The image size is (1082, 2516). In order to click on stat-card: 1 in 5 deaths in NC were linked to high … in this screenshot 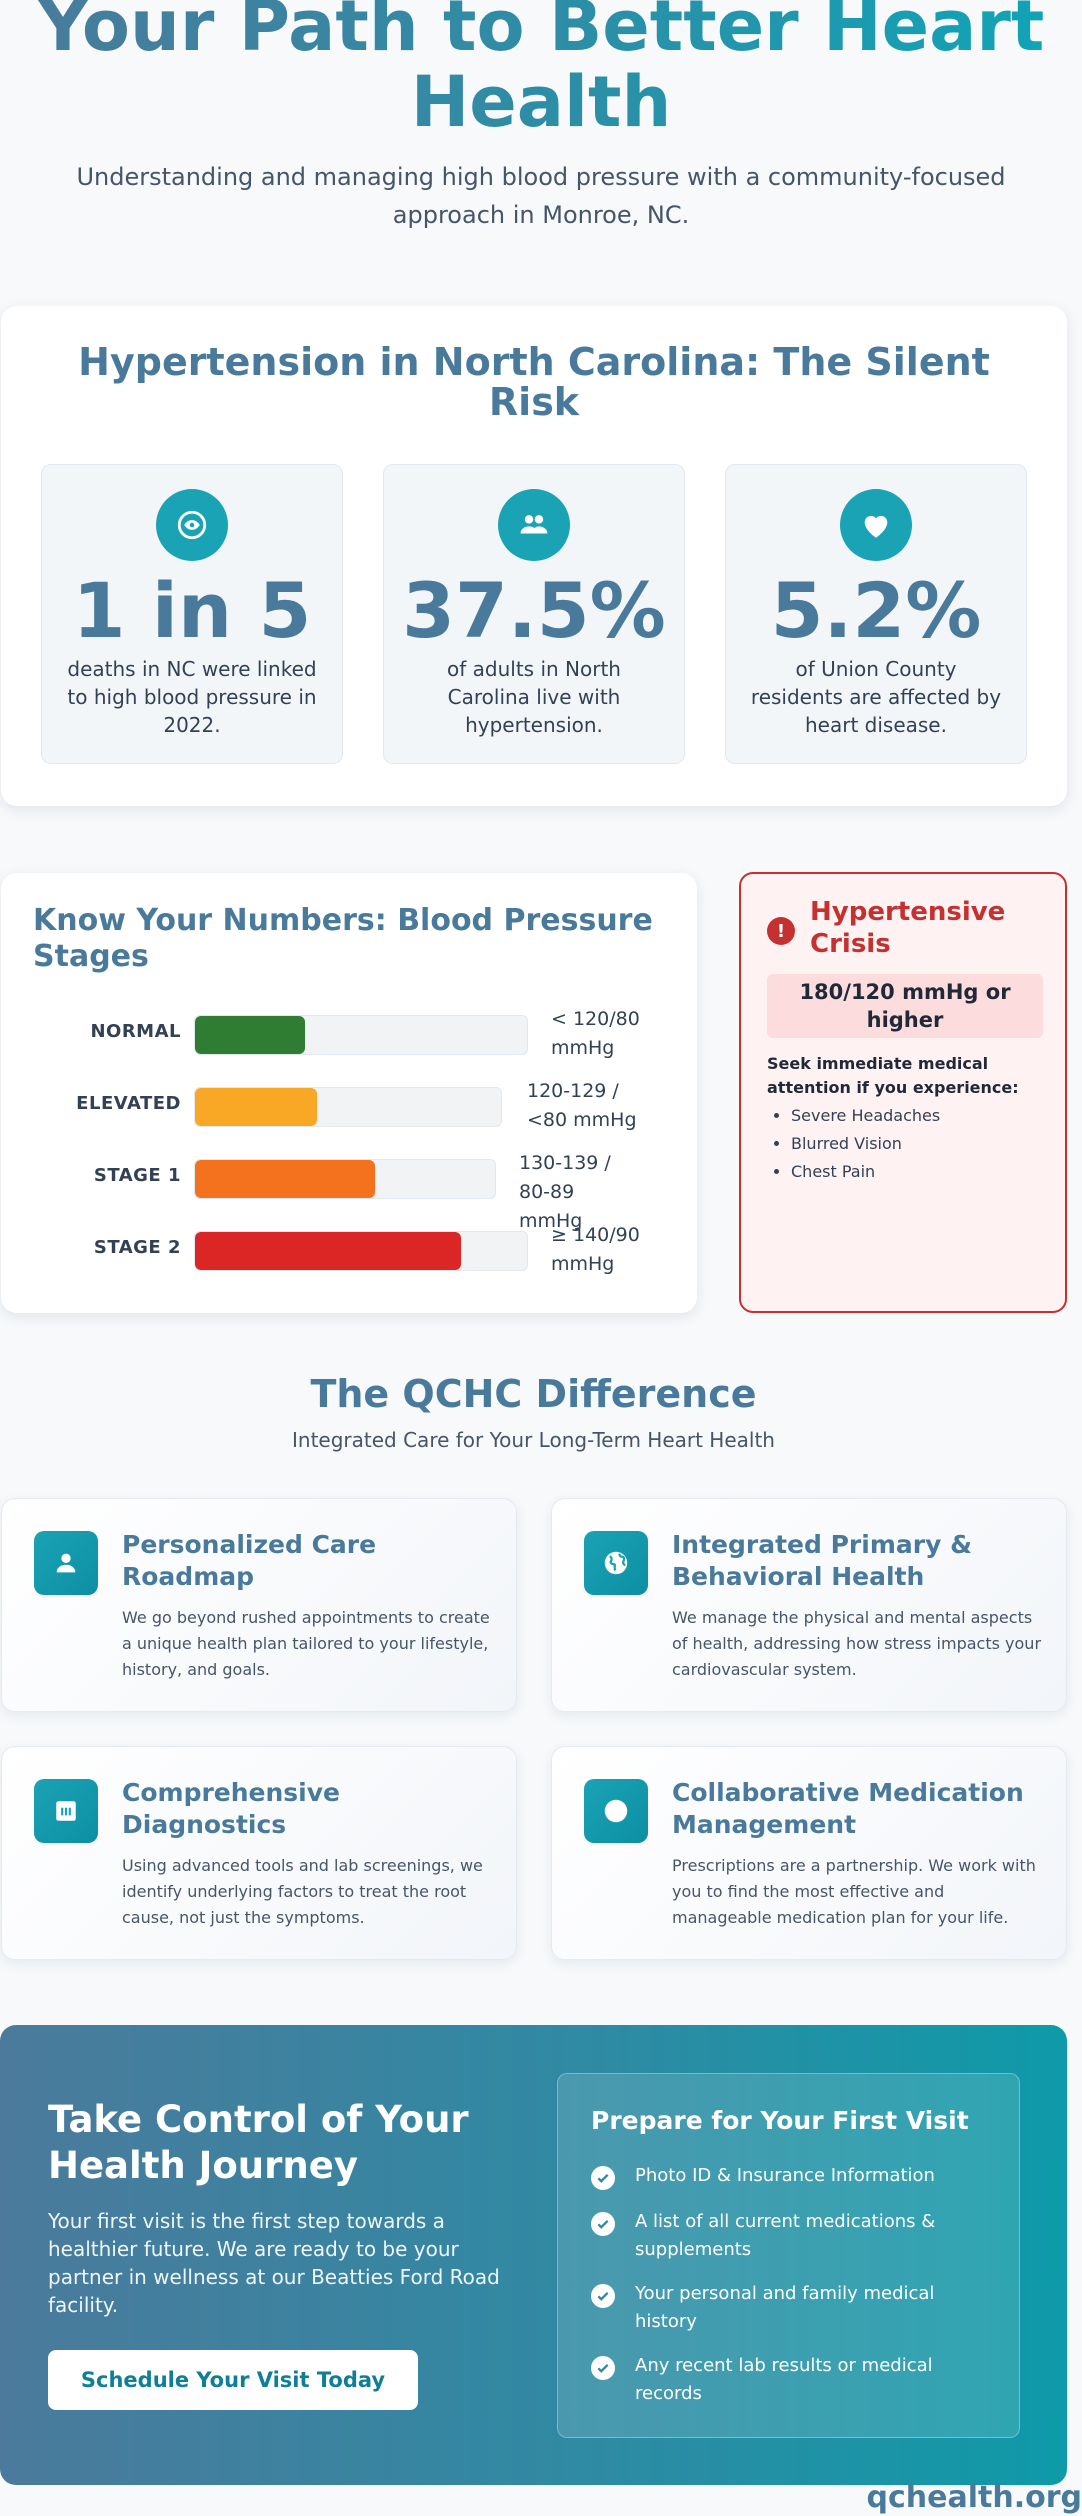, I will do `click(192, 614)`.